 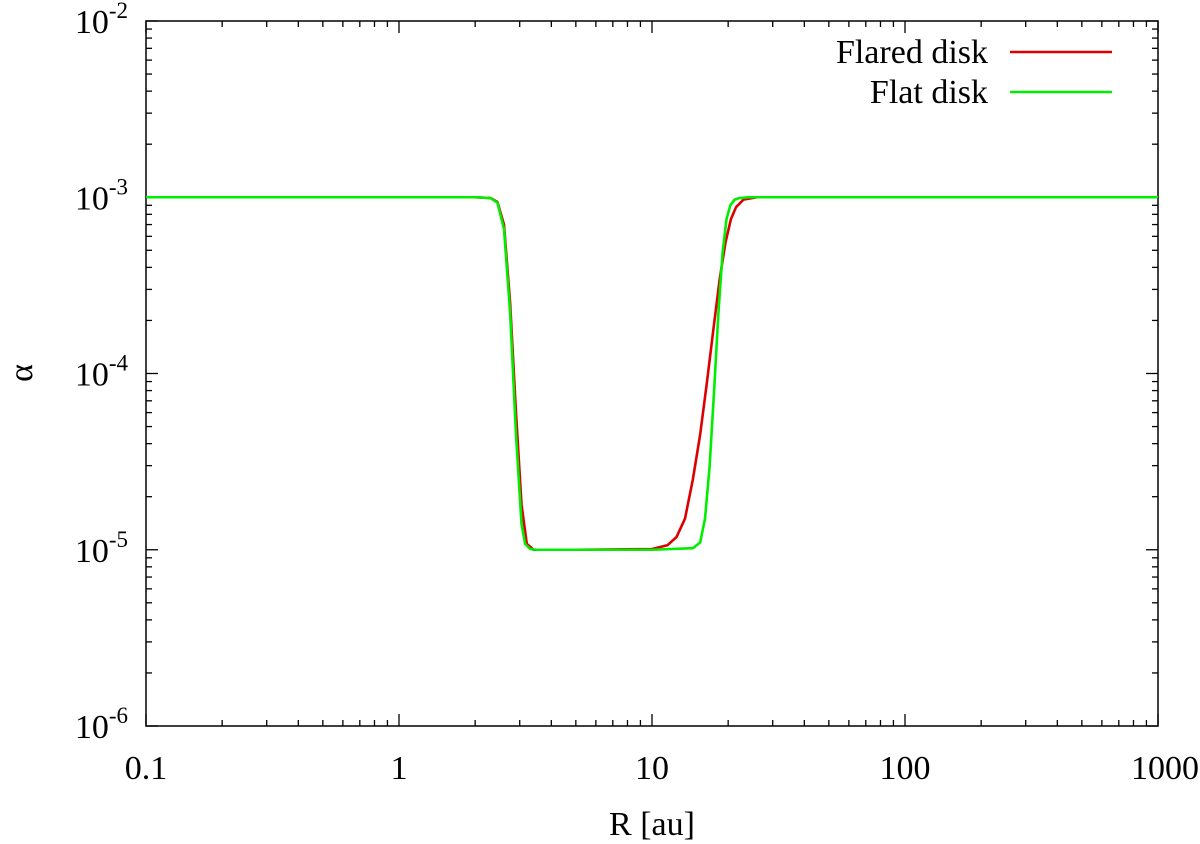 I want to click on legend-label-1: Flared disk, so click(x=912, y=52).